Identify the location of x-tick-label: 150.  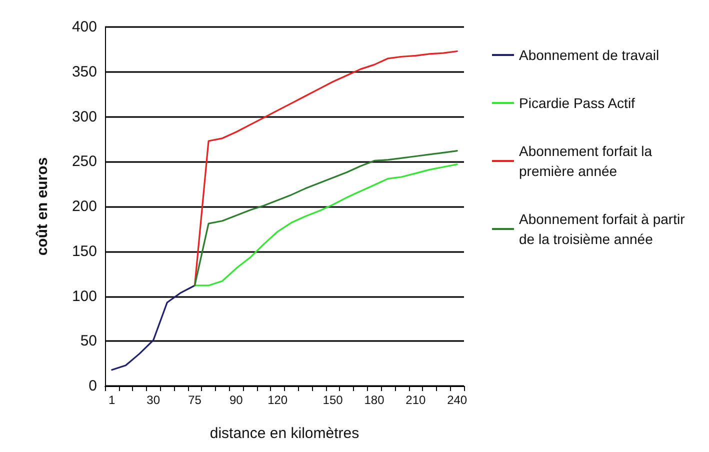
(333, 400).